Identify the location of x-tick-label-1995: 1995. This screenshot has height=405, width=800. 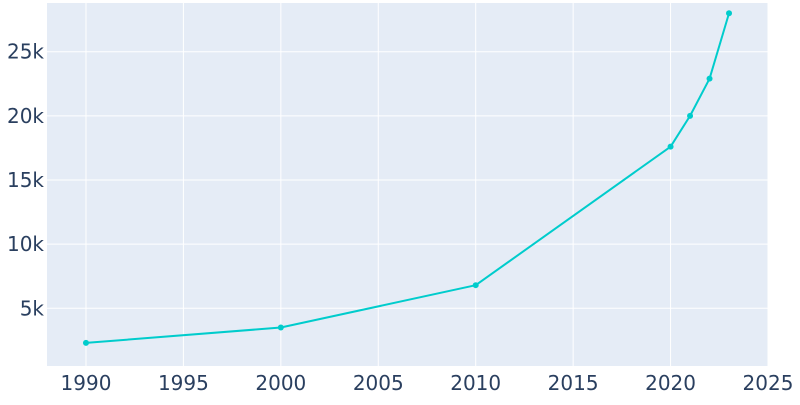
(183, 383).